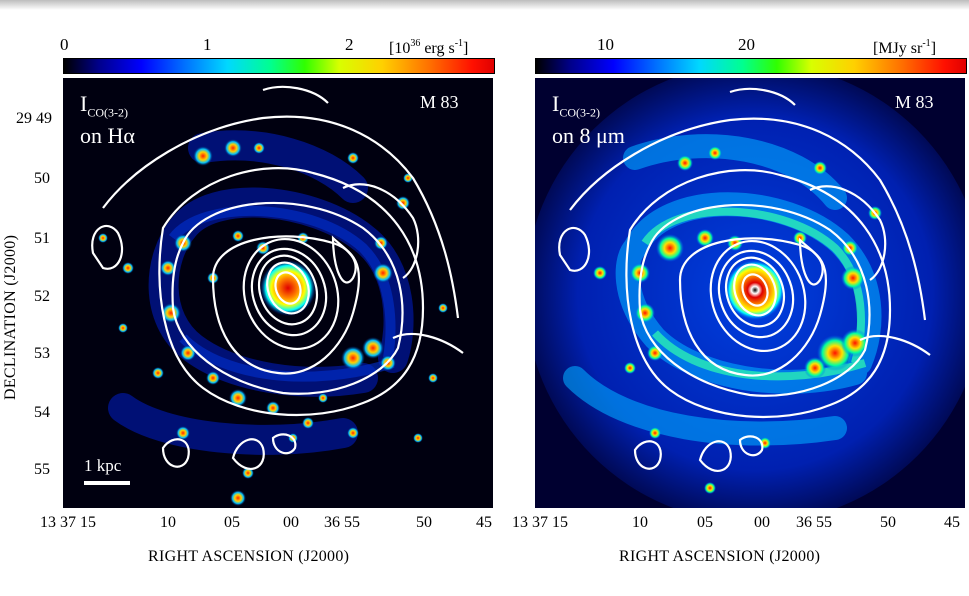 This screenshot has width=969, height=596. I want to click on right-ra-tick-00: 00, so click(762, 522).